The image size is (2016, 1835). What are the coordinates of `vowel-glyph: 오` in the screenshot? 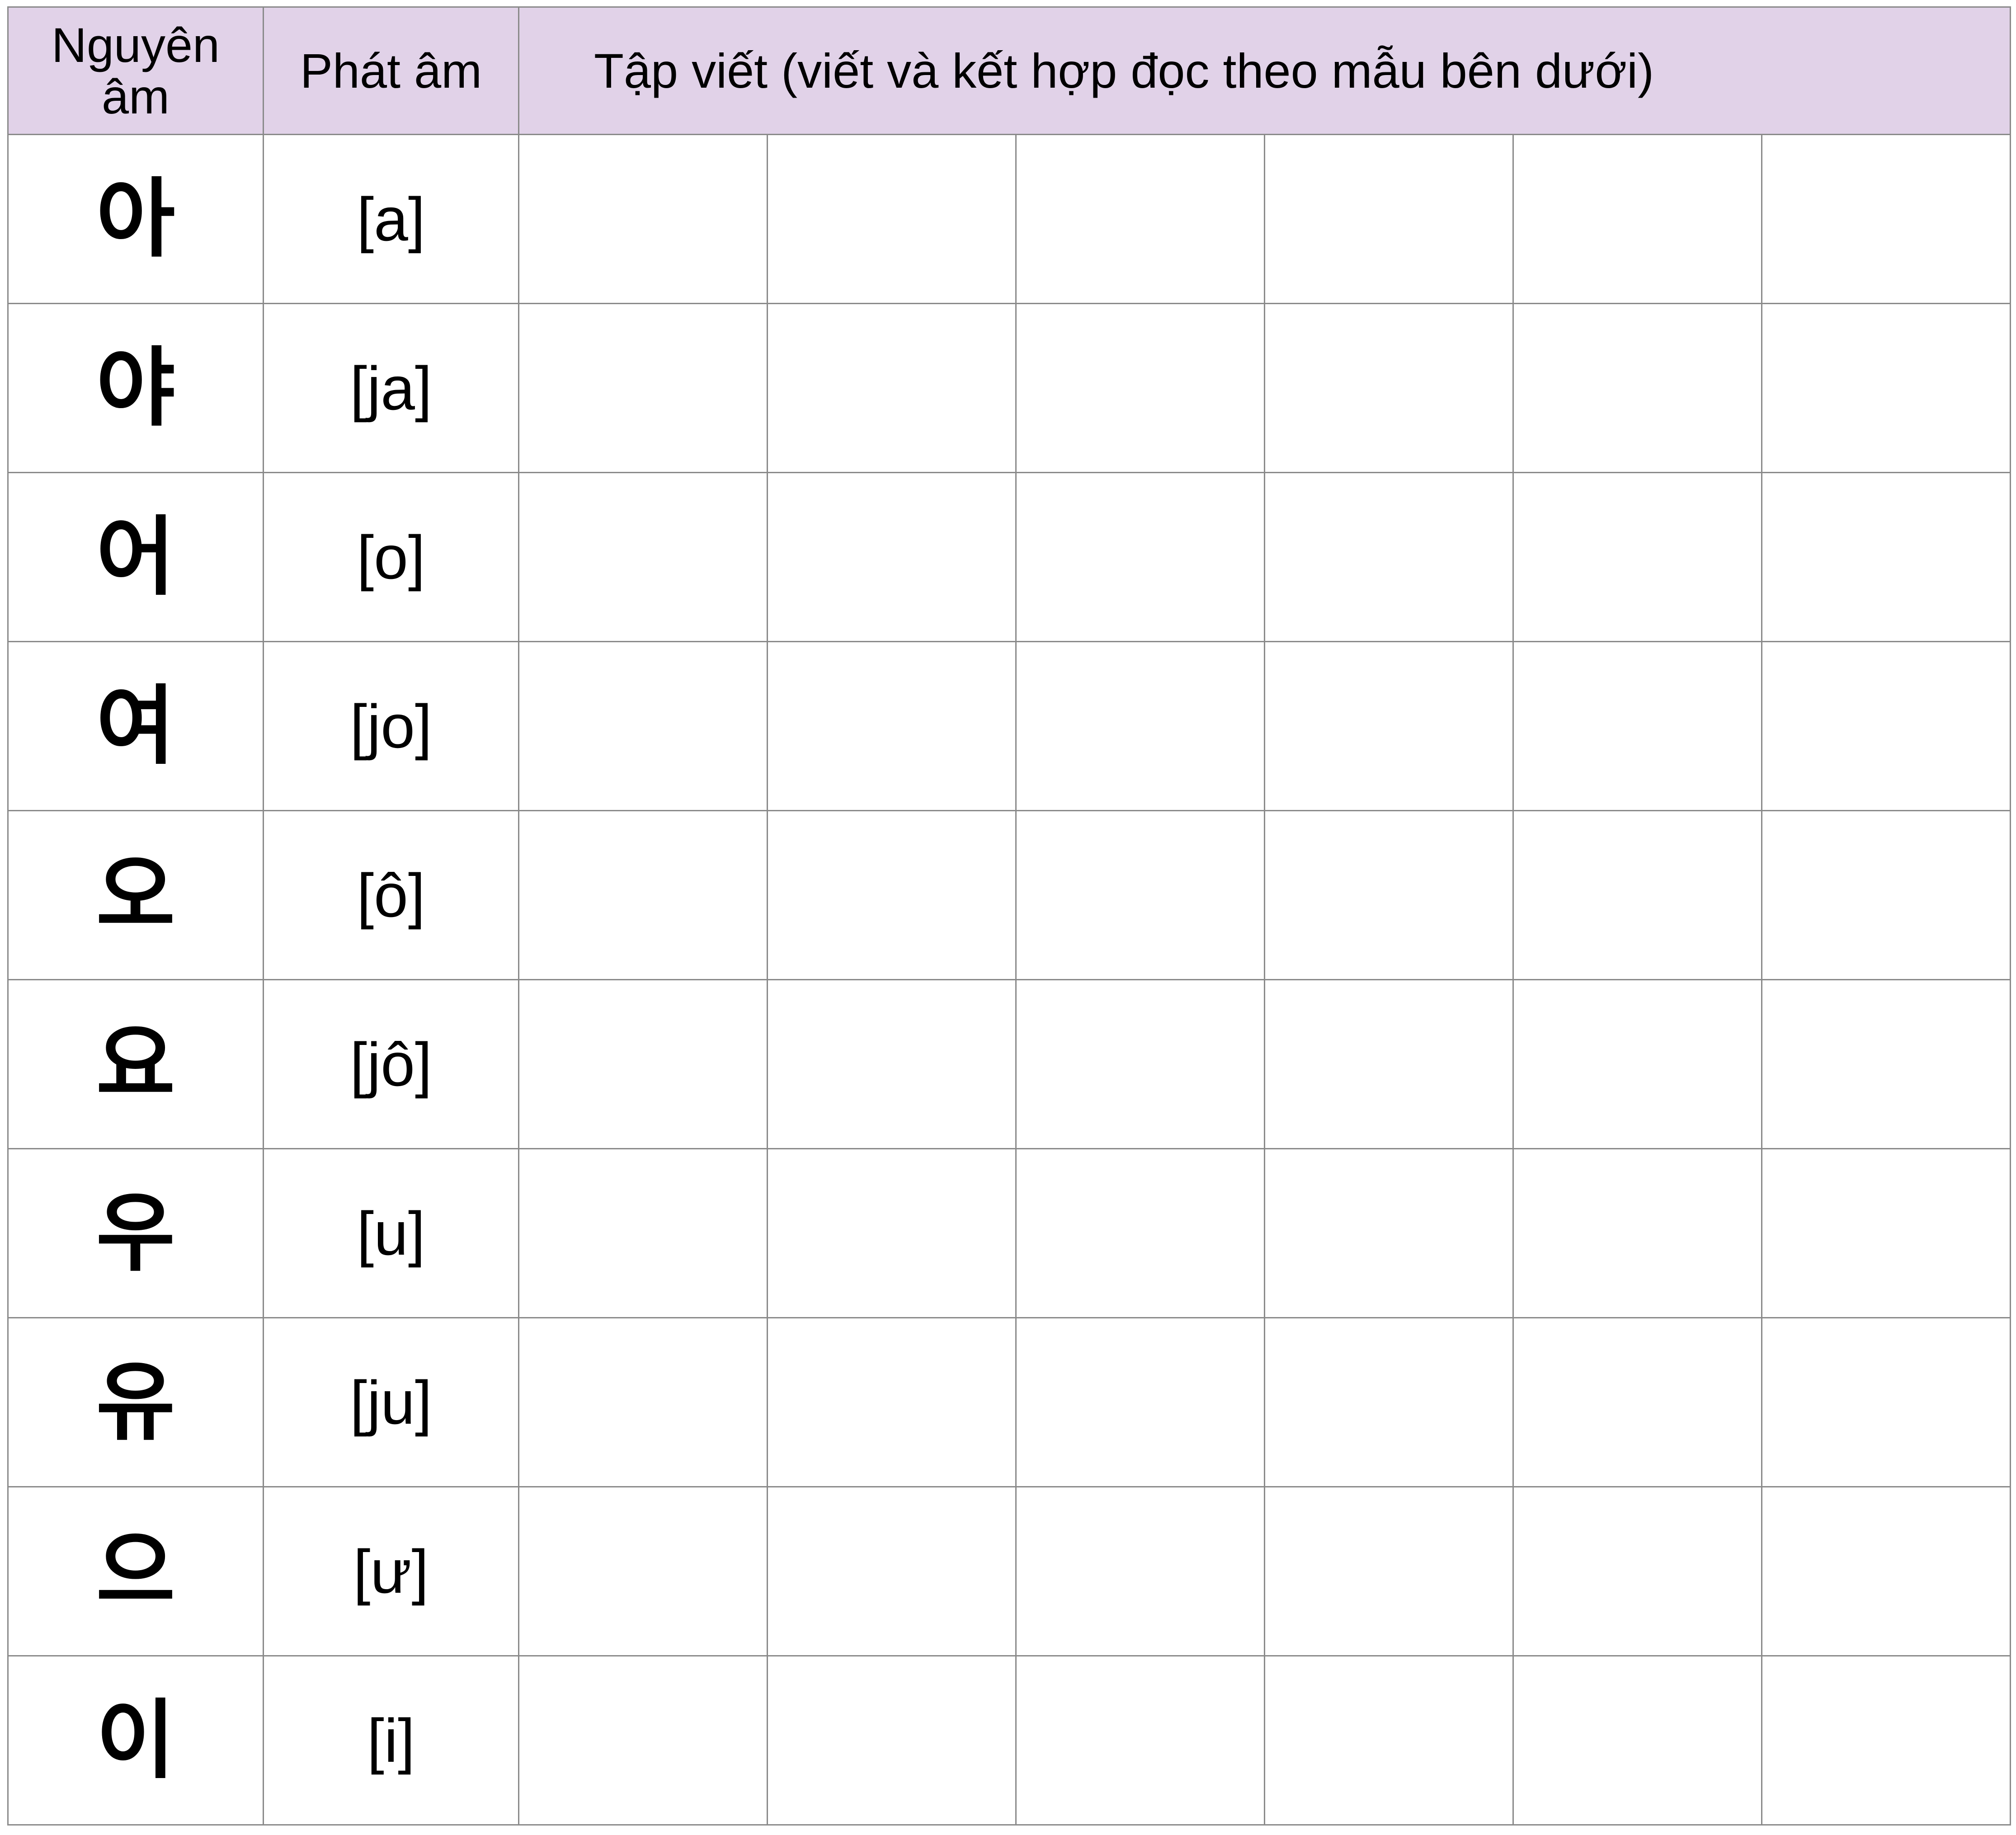 It's located at (136, 895).